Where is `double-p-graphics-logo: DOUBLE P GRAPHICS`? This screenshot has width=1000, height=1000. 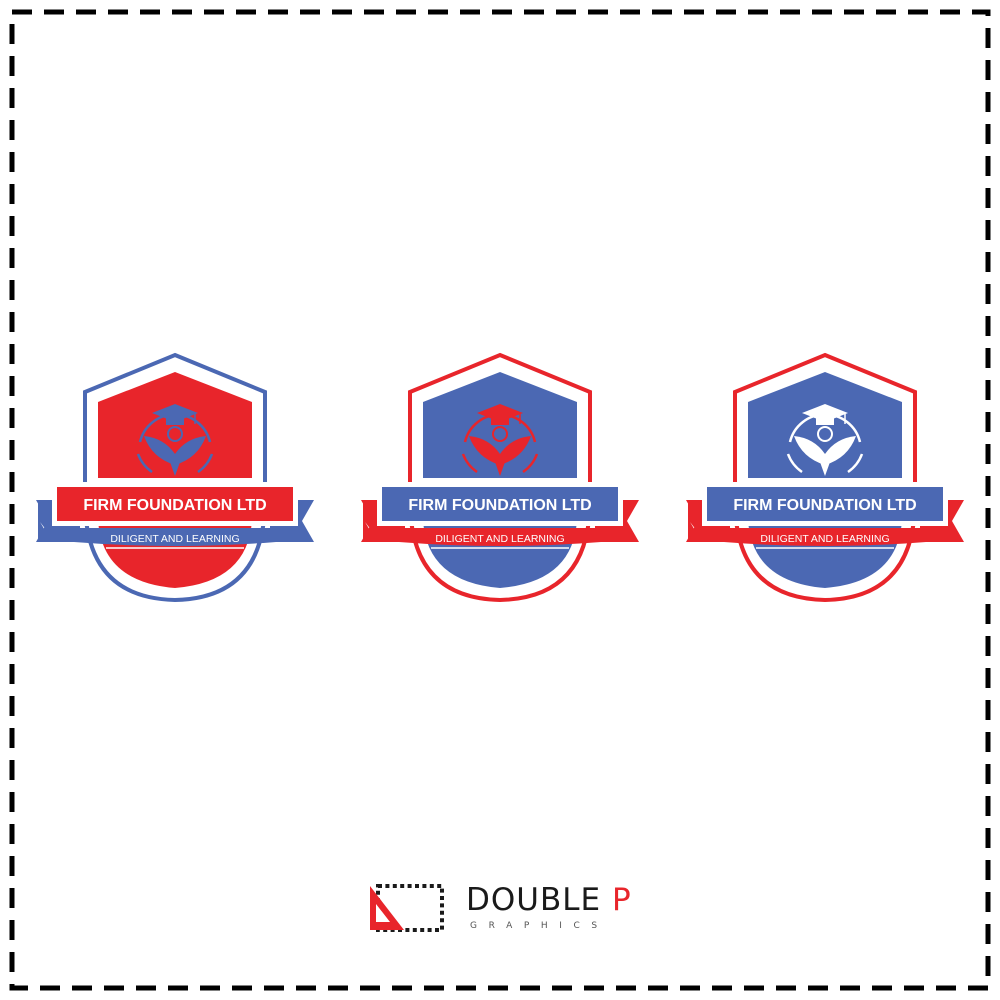
double-p-graphics-logo: DOUBLE P GRAPHICS is located at coordinates (505, 911).